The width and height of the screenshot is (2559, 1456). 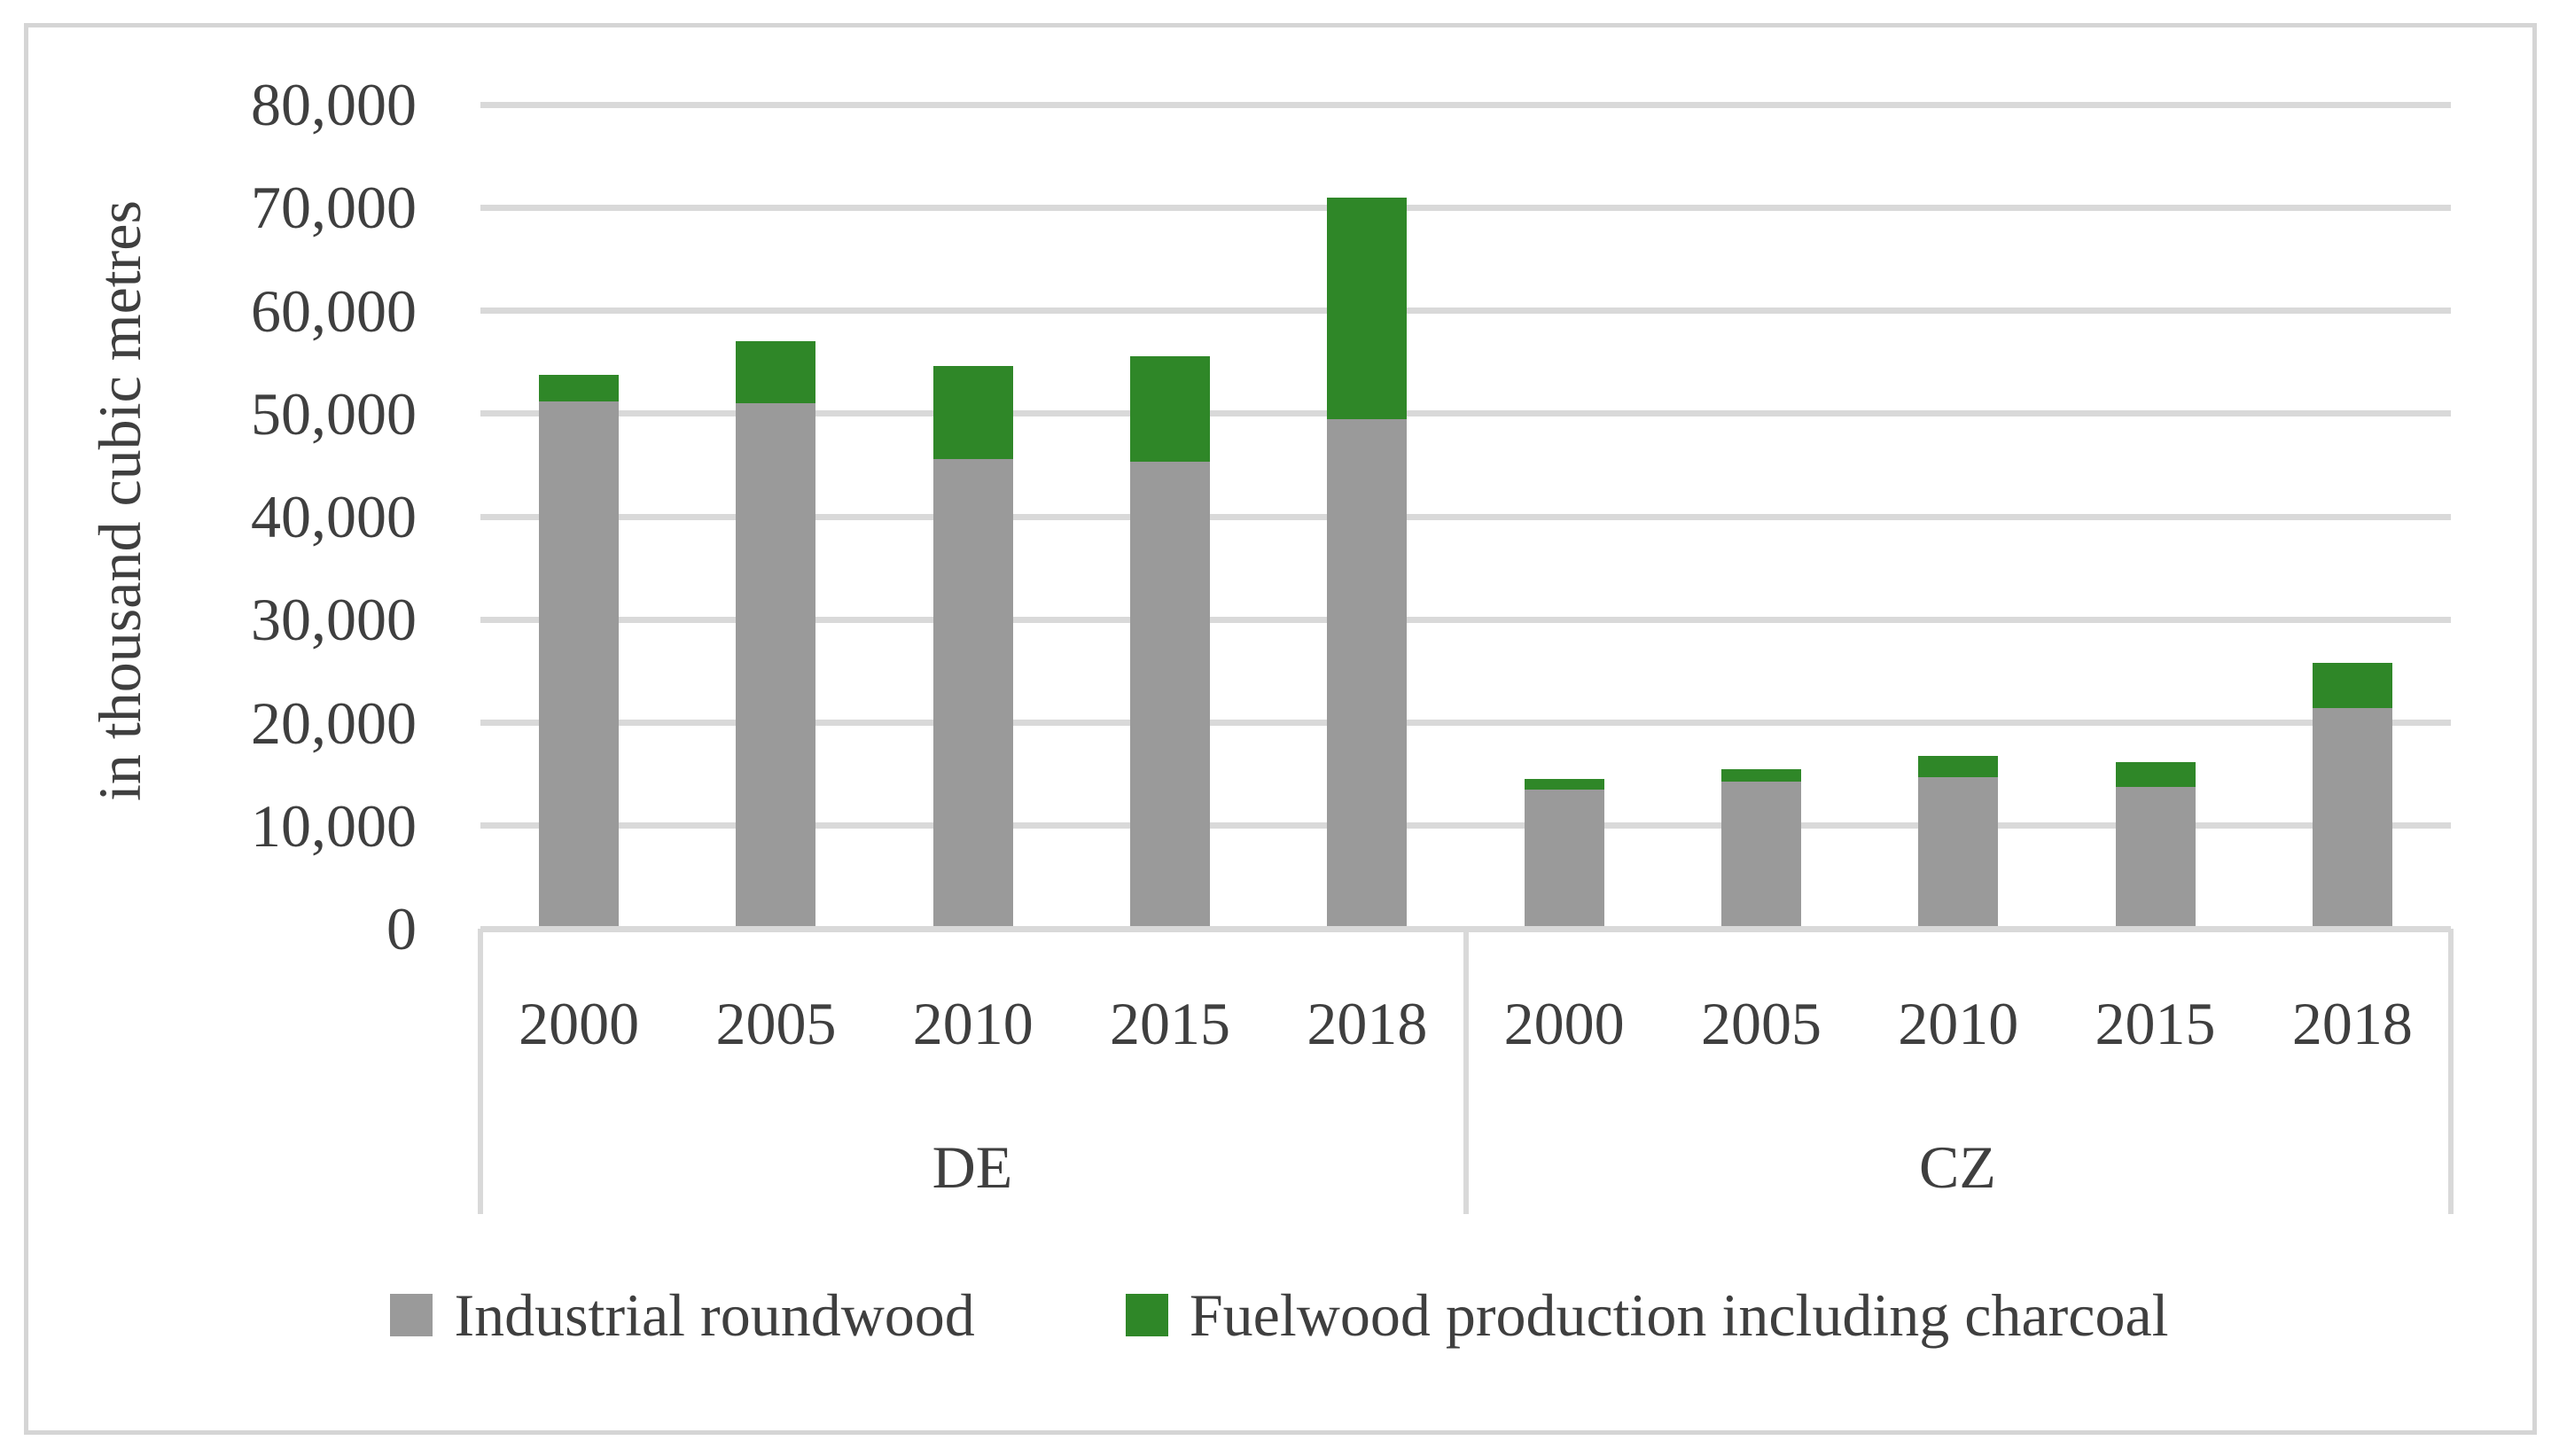 What do you see at coordinates (334, 413) in the screenshot?
I see `y-tick-label: 50,000` at bounding box center [334, 413].